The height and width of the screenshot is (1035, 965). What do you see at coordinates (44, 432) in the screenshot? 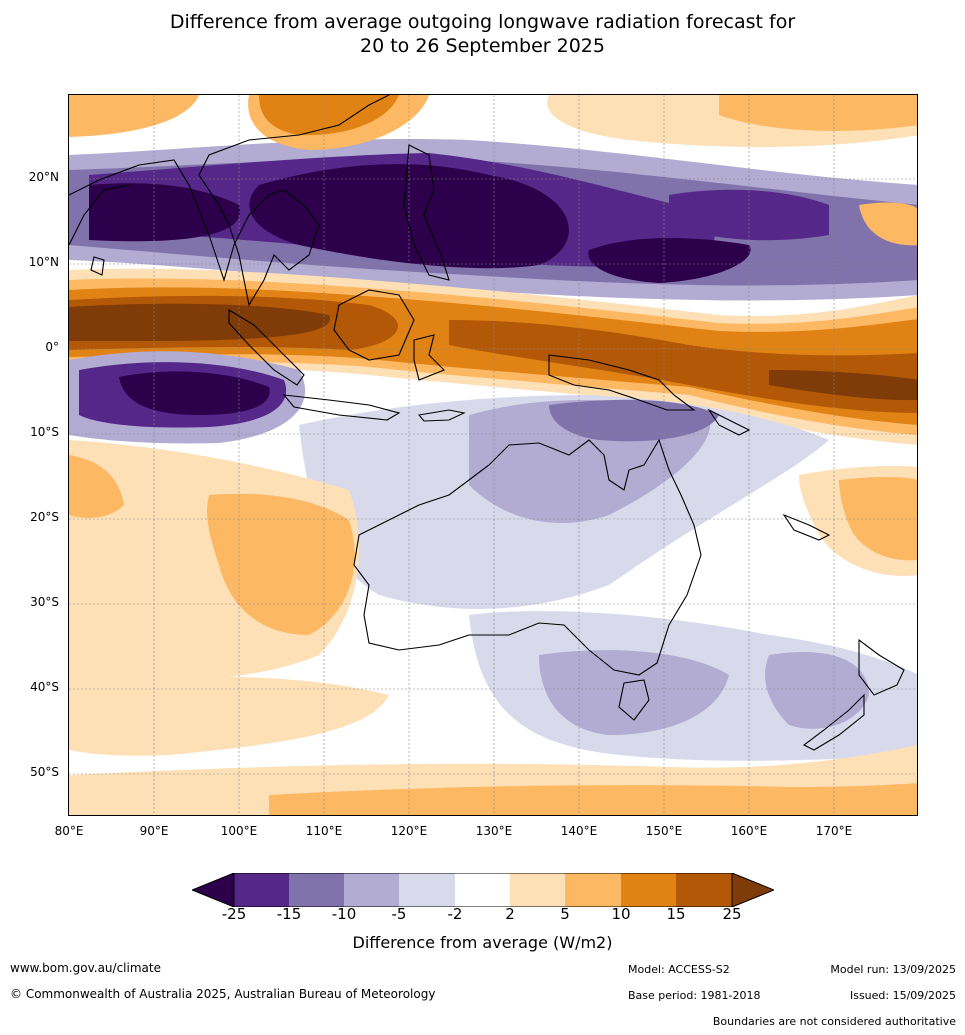
I see `lat-label-10s: 10°S` at bounding box center [44, 432].